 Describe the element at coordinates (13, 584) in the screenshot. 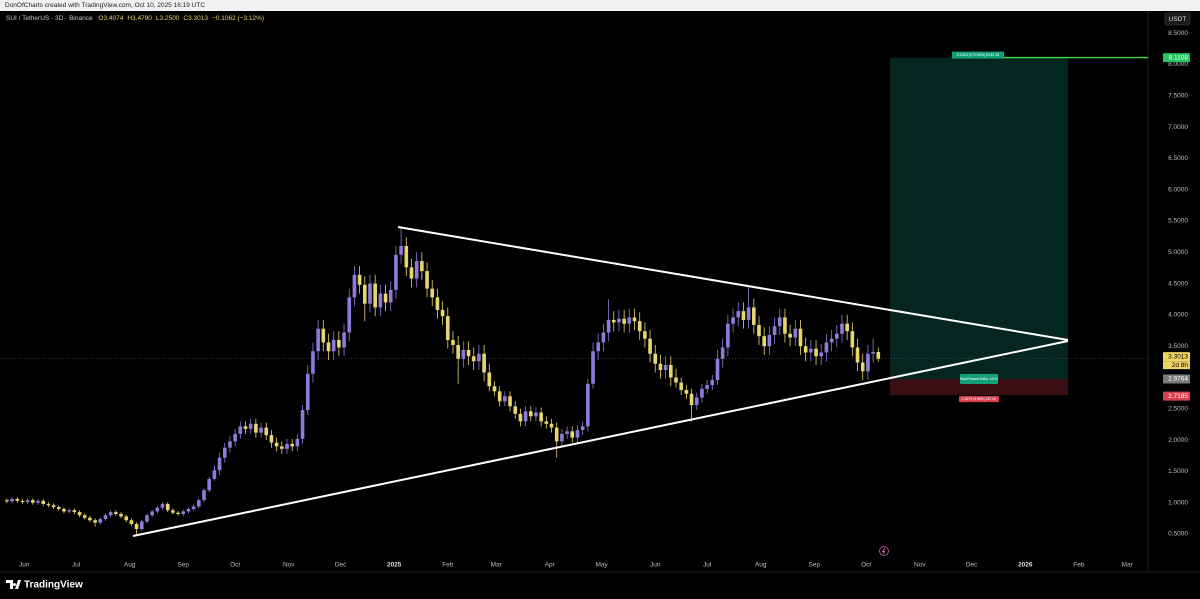

I see `logo-icon` at that location.